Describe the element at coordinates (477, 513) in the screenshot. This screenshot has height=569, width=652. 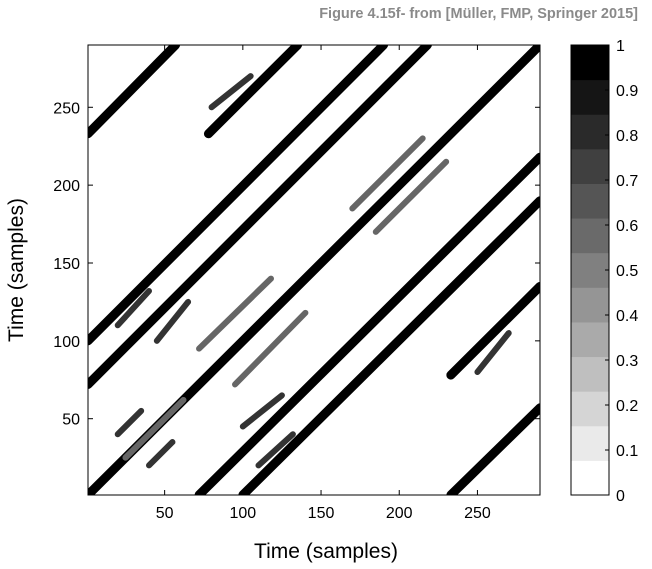
I see `x-tick-label: 250` at that location.